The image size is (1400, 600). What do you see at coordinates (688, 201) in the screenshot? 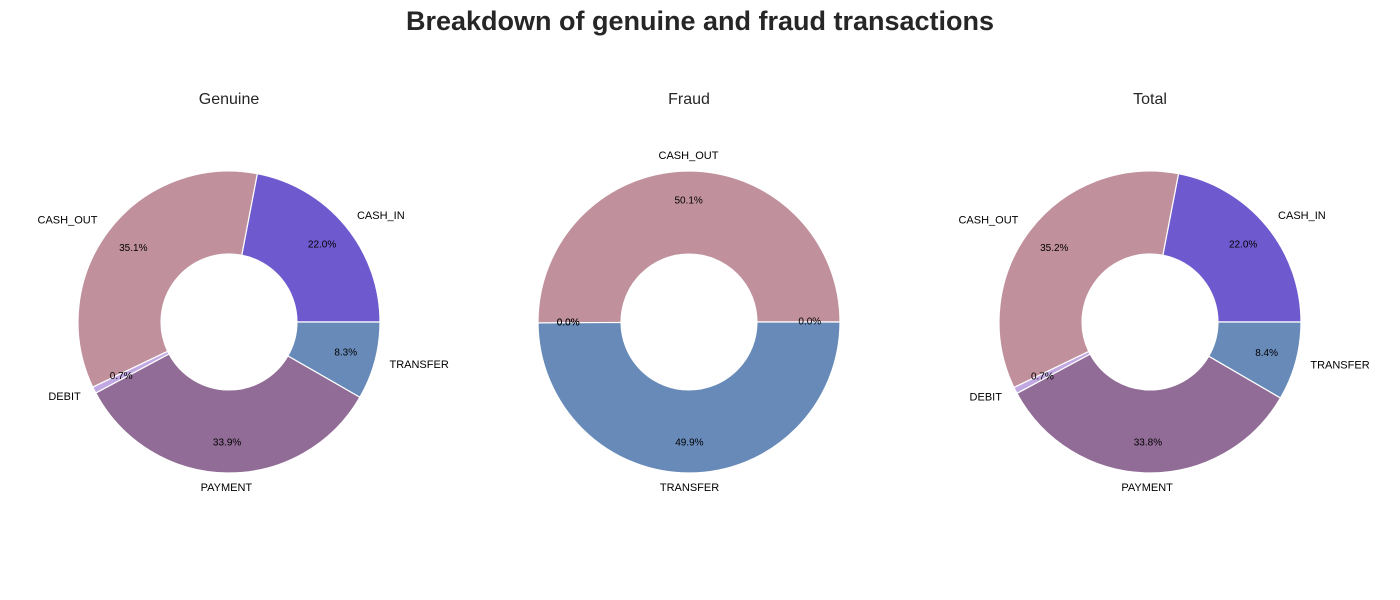
I see `slice-cash-out-percent-label: 50.1%` at bounding box center [688, 201].